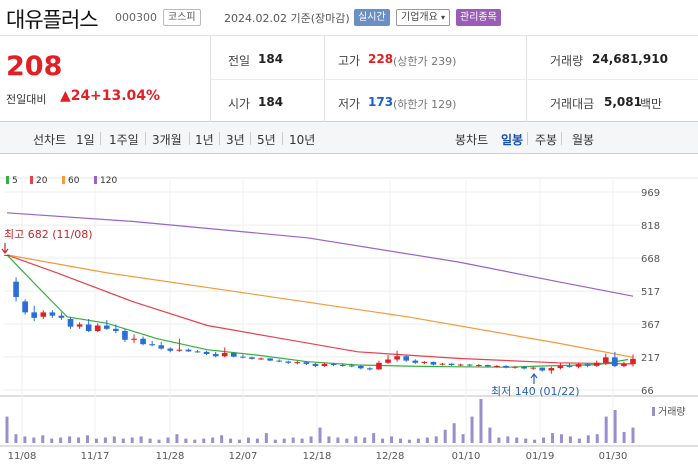  What do you see at coordinates (52, 20) in the screenshot?
I see `stock-name: 대유플러스` at bounding box center [52, 20].